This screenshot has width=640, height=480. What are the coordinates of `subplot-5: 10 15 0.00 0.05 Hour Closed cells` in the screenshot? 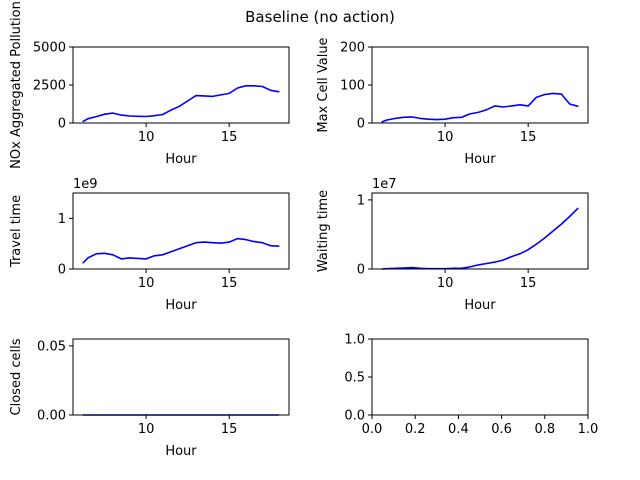 It's located at (149, 398).